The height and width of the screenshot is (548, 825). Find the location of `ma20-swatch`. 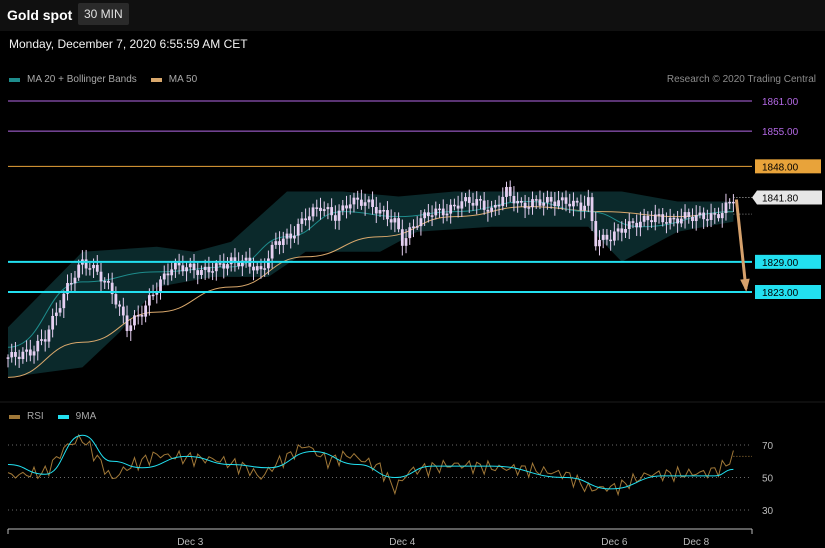

ma20-swatch is located at coordinates (14, 79).